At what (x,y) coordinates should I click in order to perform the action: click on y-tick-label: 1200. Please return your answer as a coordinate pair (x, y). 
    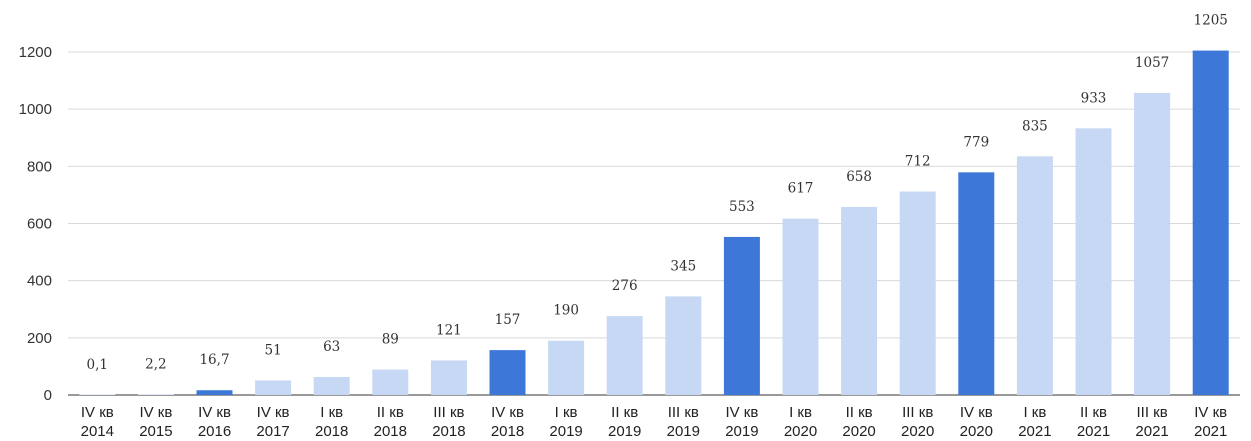
    Looking at the image, I should click on (35, 52).